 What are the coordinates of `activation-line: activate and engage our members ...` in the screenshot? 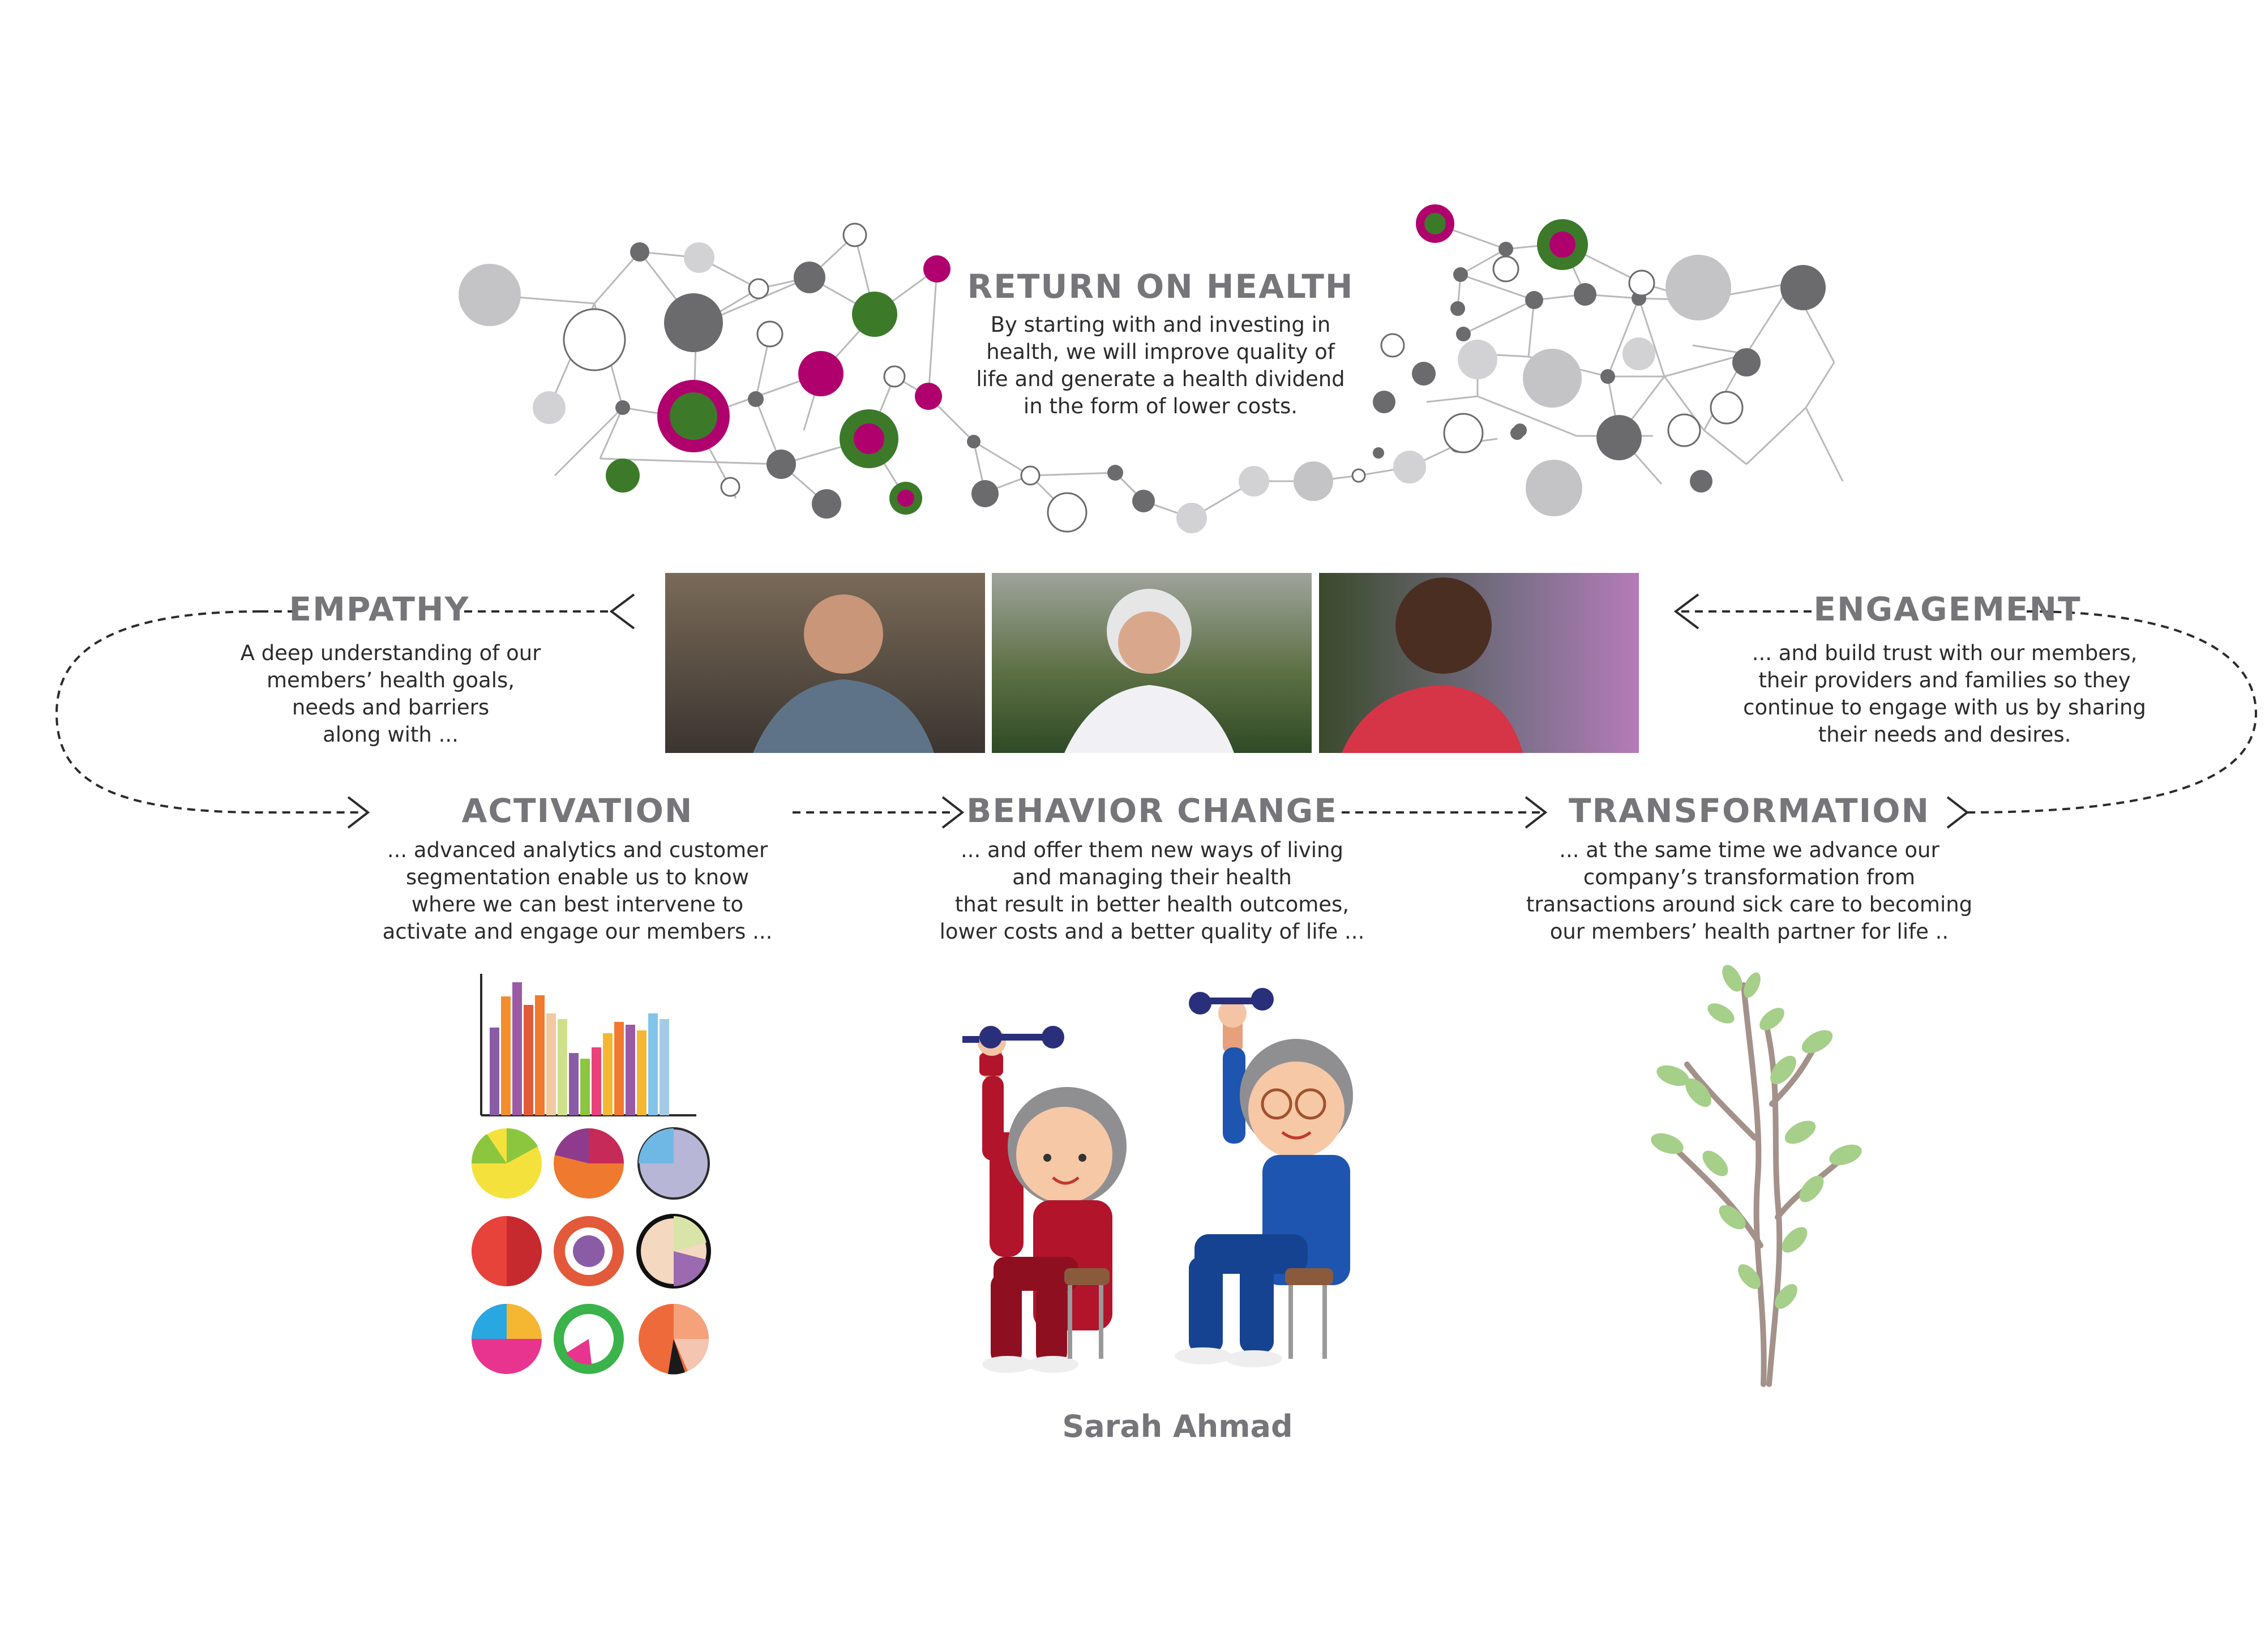 It's located at (577, 931).